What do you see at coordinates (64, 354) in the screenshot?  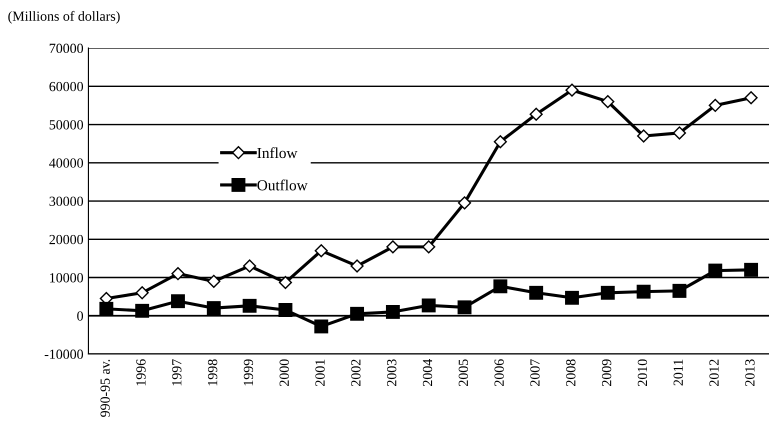 I see `y-tick-label: -10000` at bounding box center [64, 354].